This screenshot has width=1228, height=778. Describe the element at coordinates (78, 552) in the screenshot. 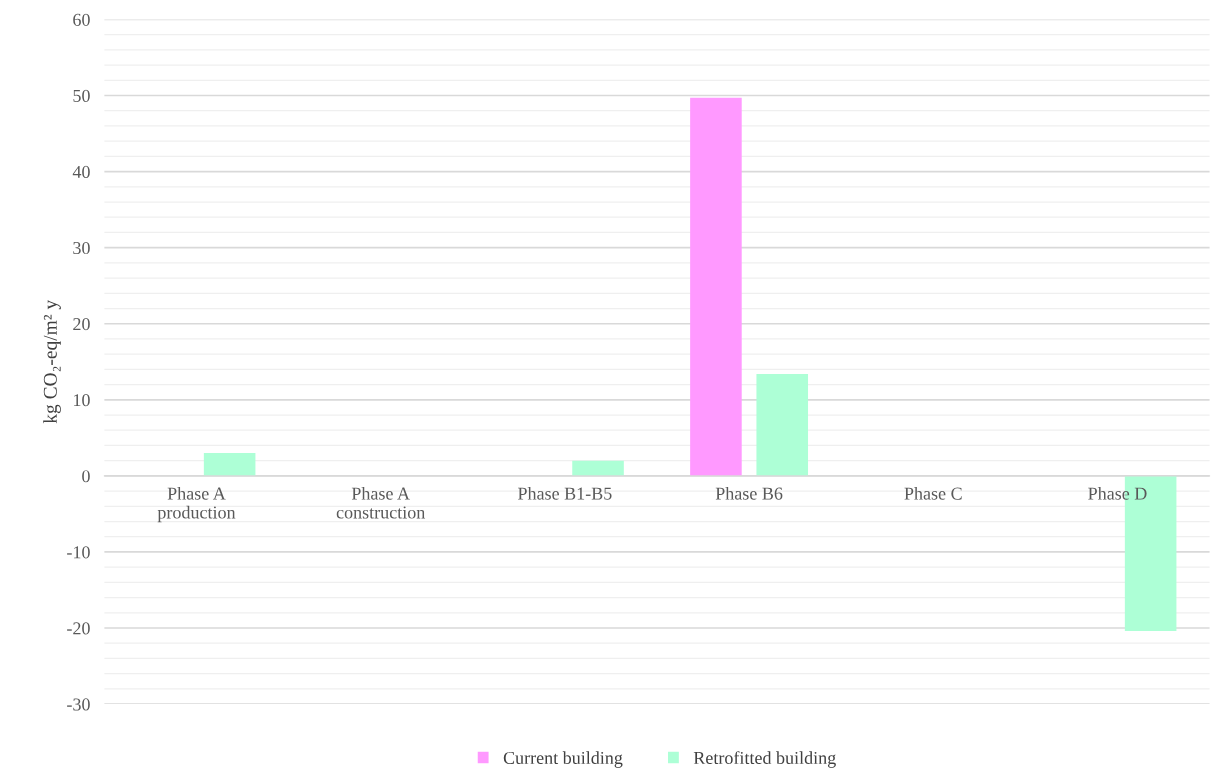

I see `y-tick-label: -10` at that location.